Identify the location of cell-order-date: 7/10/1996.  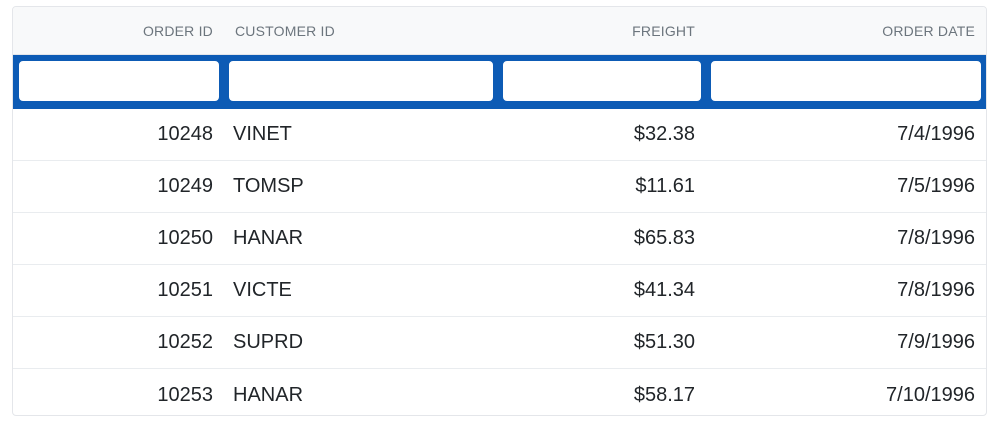
(930, 394).